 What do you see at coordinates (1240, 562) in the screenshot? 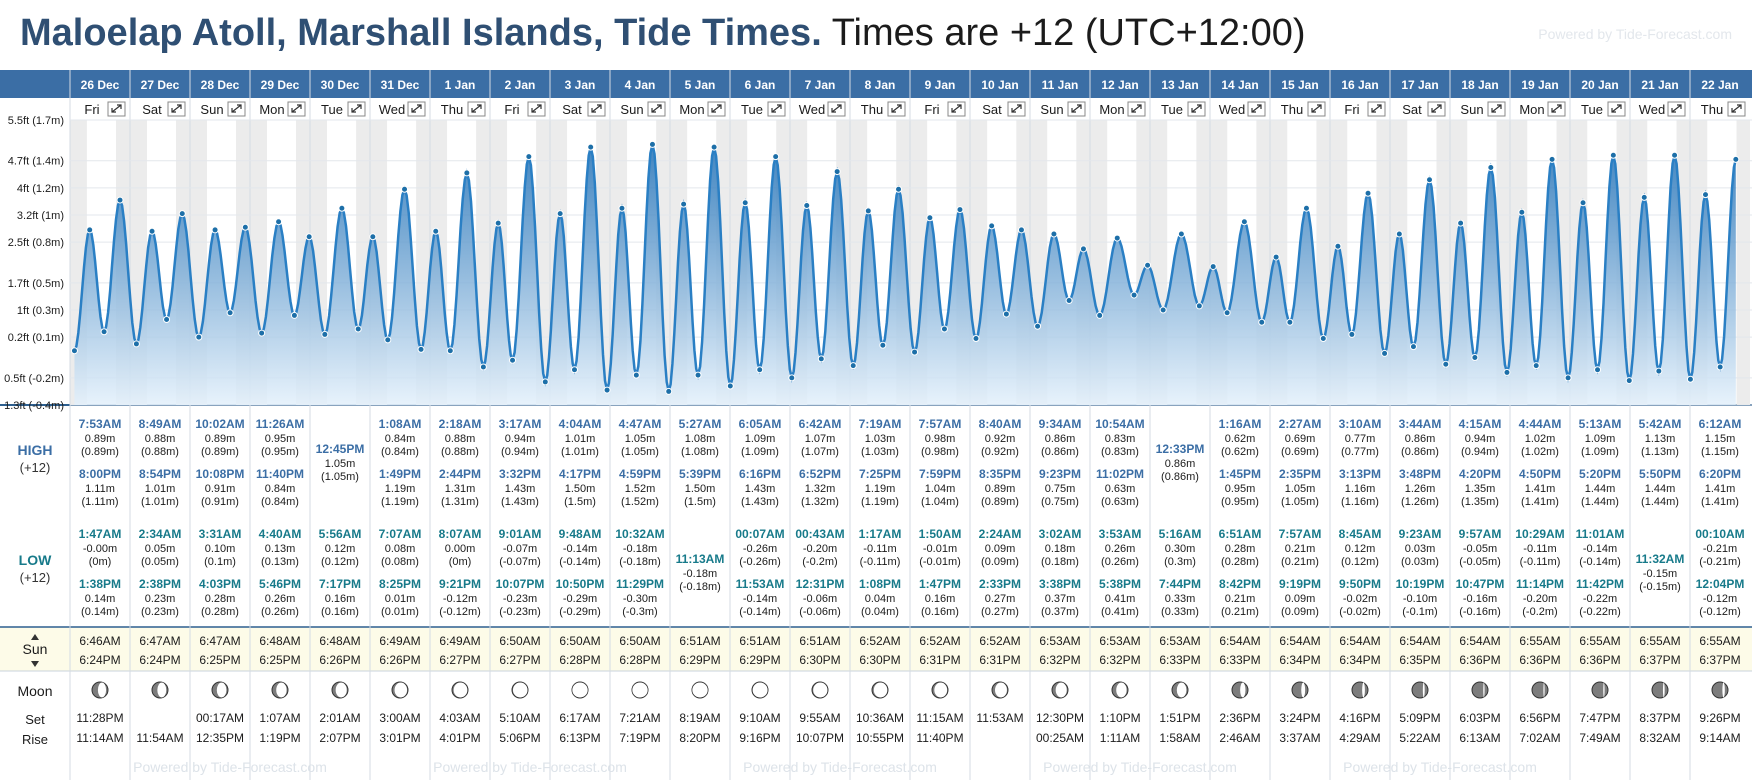
I see `low-tide-height-m: (0.28m)` at bounding box center [1240, 562].